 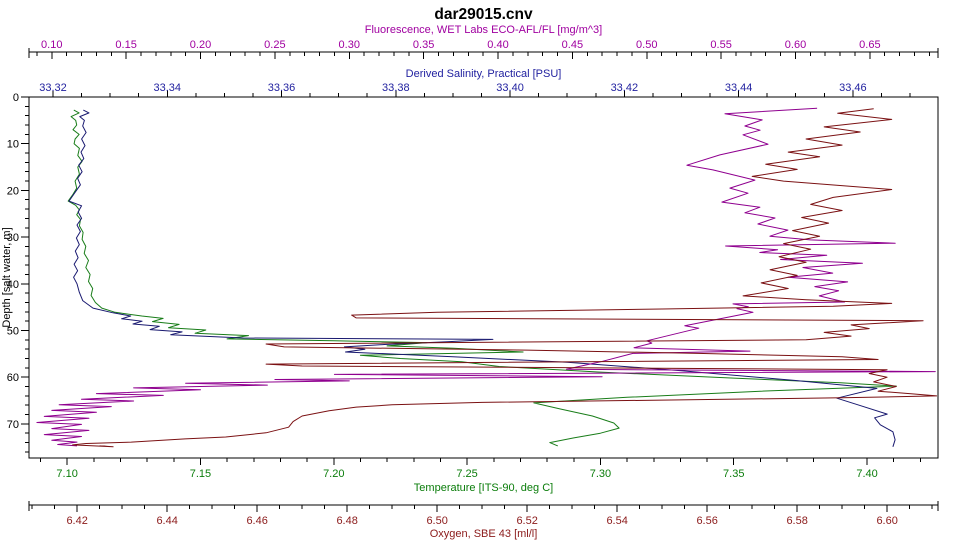 I want to click on chart-header: dar29015.cnv, so click(x=483, y=14).